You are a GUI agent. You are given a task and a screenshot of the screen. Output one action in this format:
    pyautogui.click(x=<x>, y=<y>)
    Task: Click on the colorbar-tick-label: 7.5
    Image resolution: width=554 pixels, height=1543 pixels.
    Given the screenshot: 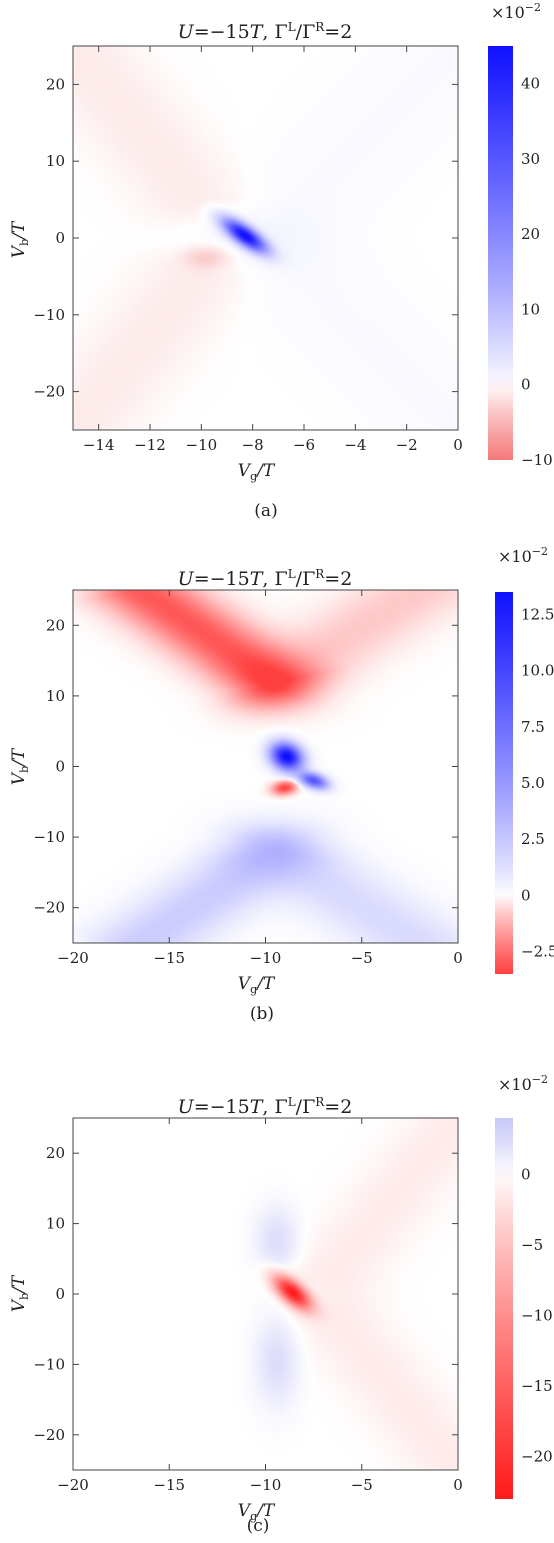 What is the action you would take?
    pyautogui.click(x=533, y=727)
    